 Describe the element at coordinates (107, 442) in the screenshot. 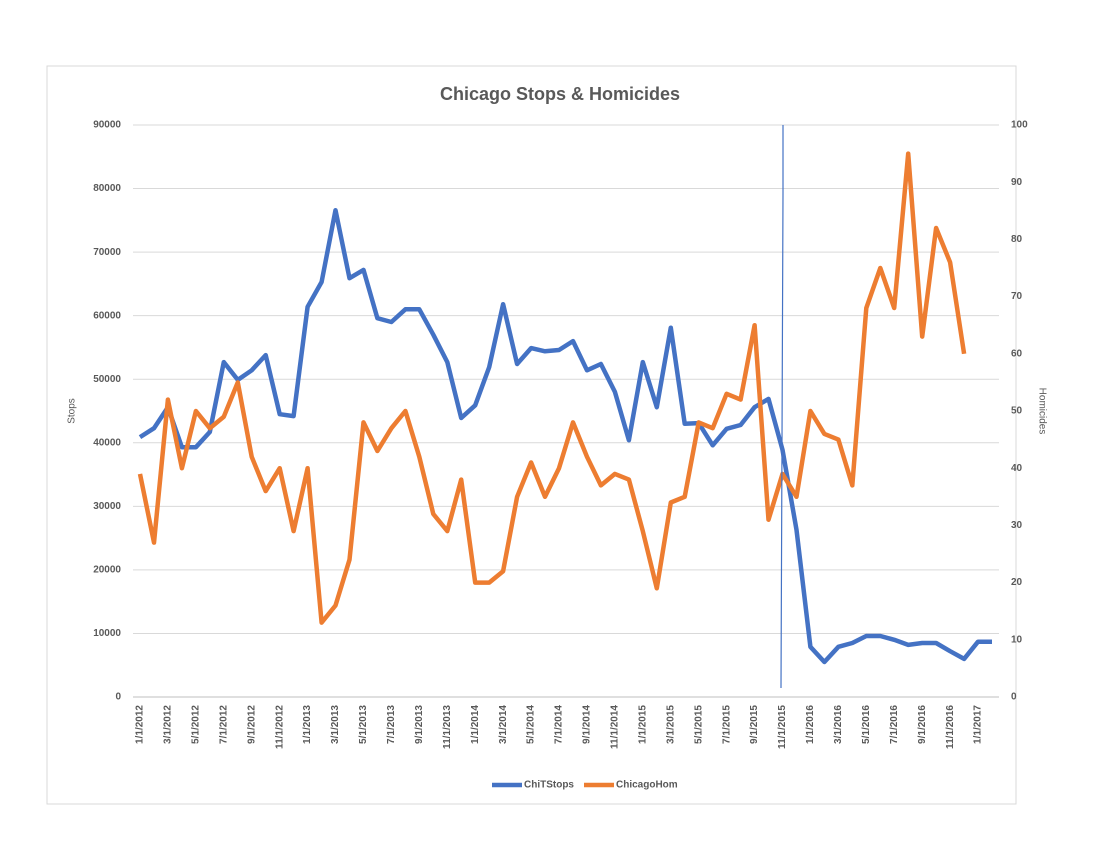

I see `y-tick-label: 40000` at that location.